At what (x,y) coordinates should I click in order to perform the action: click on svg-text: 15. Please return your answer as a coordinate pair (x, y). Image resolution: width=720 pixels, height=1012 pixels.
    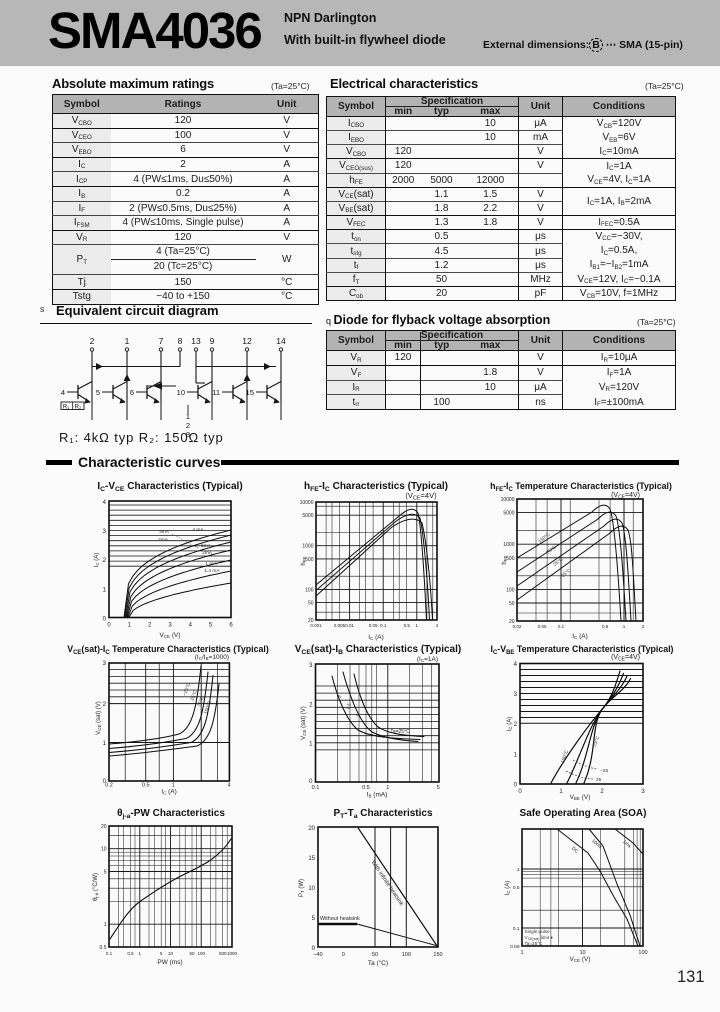
    Looking at the image, I should click on (311, 859).